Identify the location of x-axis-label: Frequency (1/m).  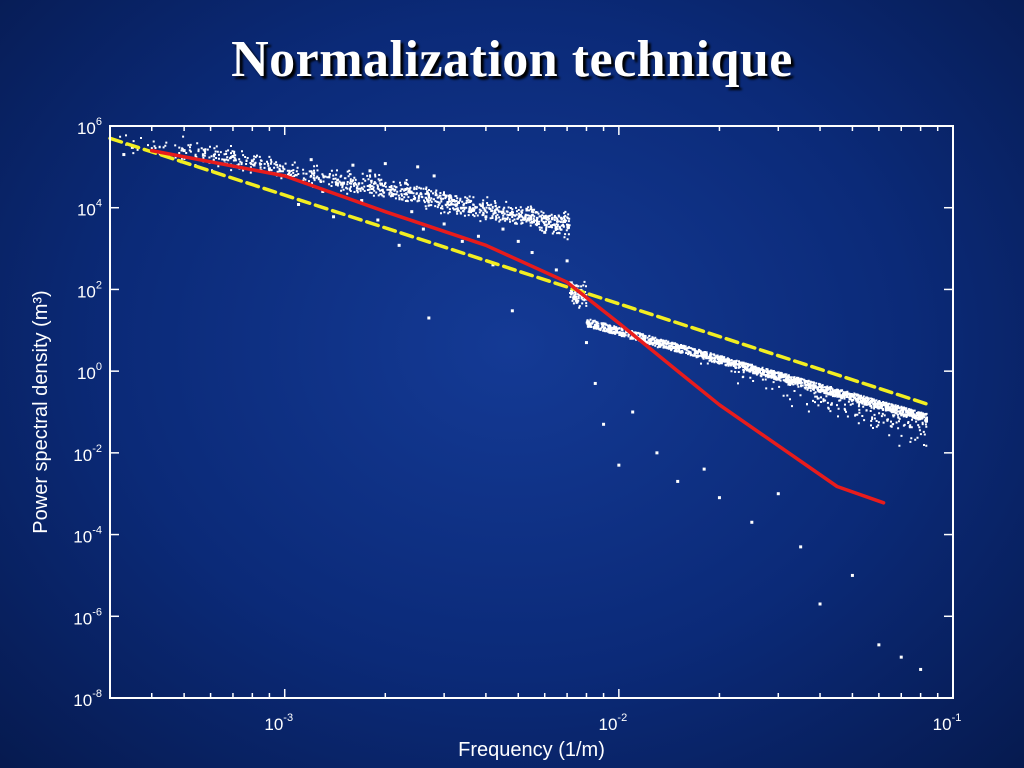
(531, 750).